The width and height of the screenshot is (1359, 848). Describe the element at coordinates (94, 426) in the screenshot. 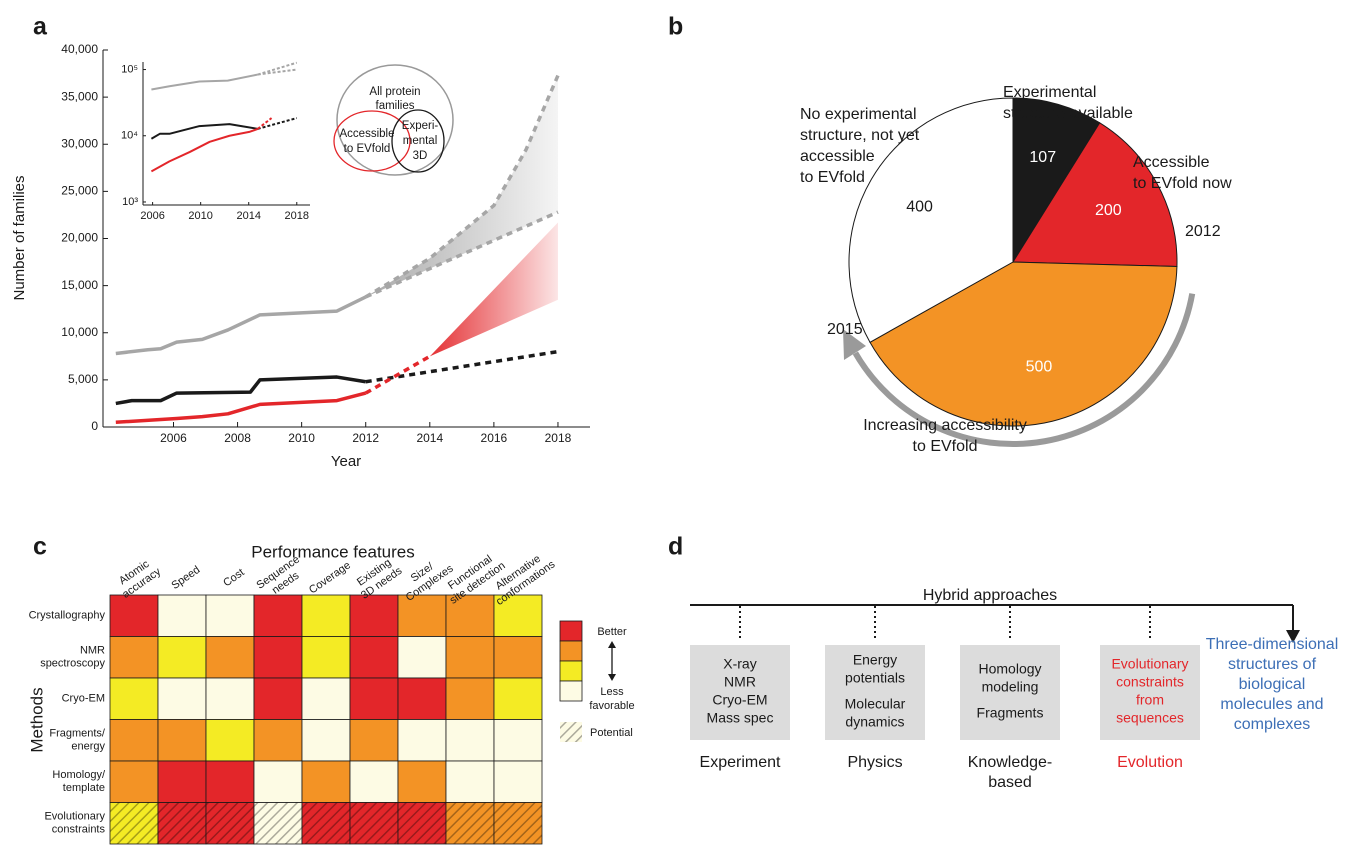

I see `y-tick-label: 0` at that location.